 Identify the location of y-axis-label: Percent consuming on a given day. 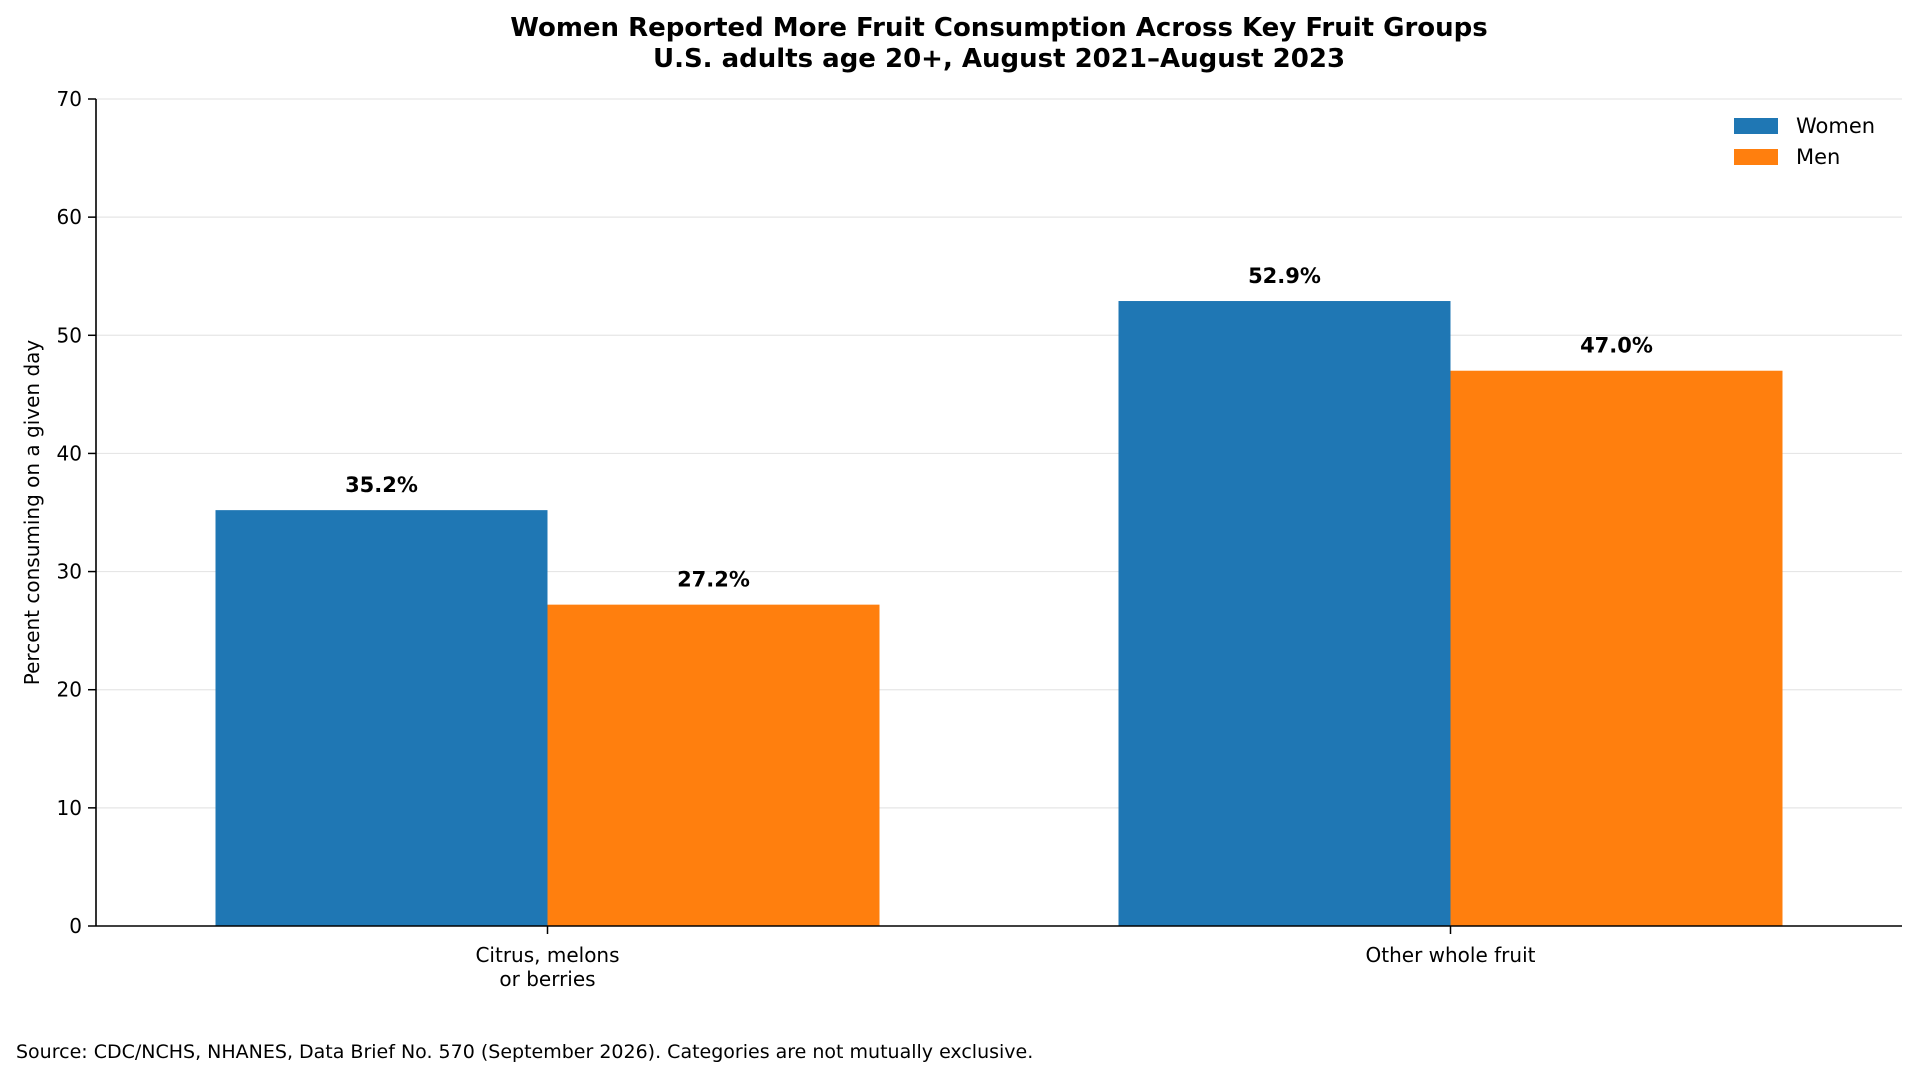
(32, 513).